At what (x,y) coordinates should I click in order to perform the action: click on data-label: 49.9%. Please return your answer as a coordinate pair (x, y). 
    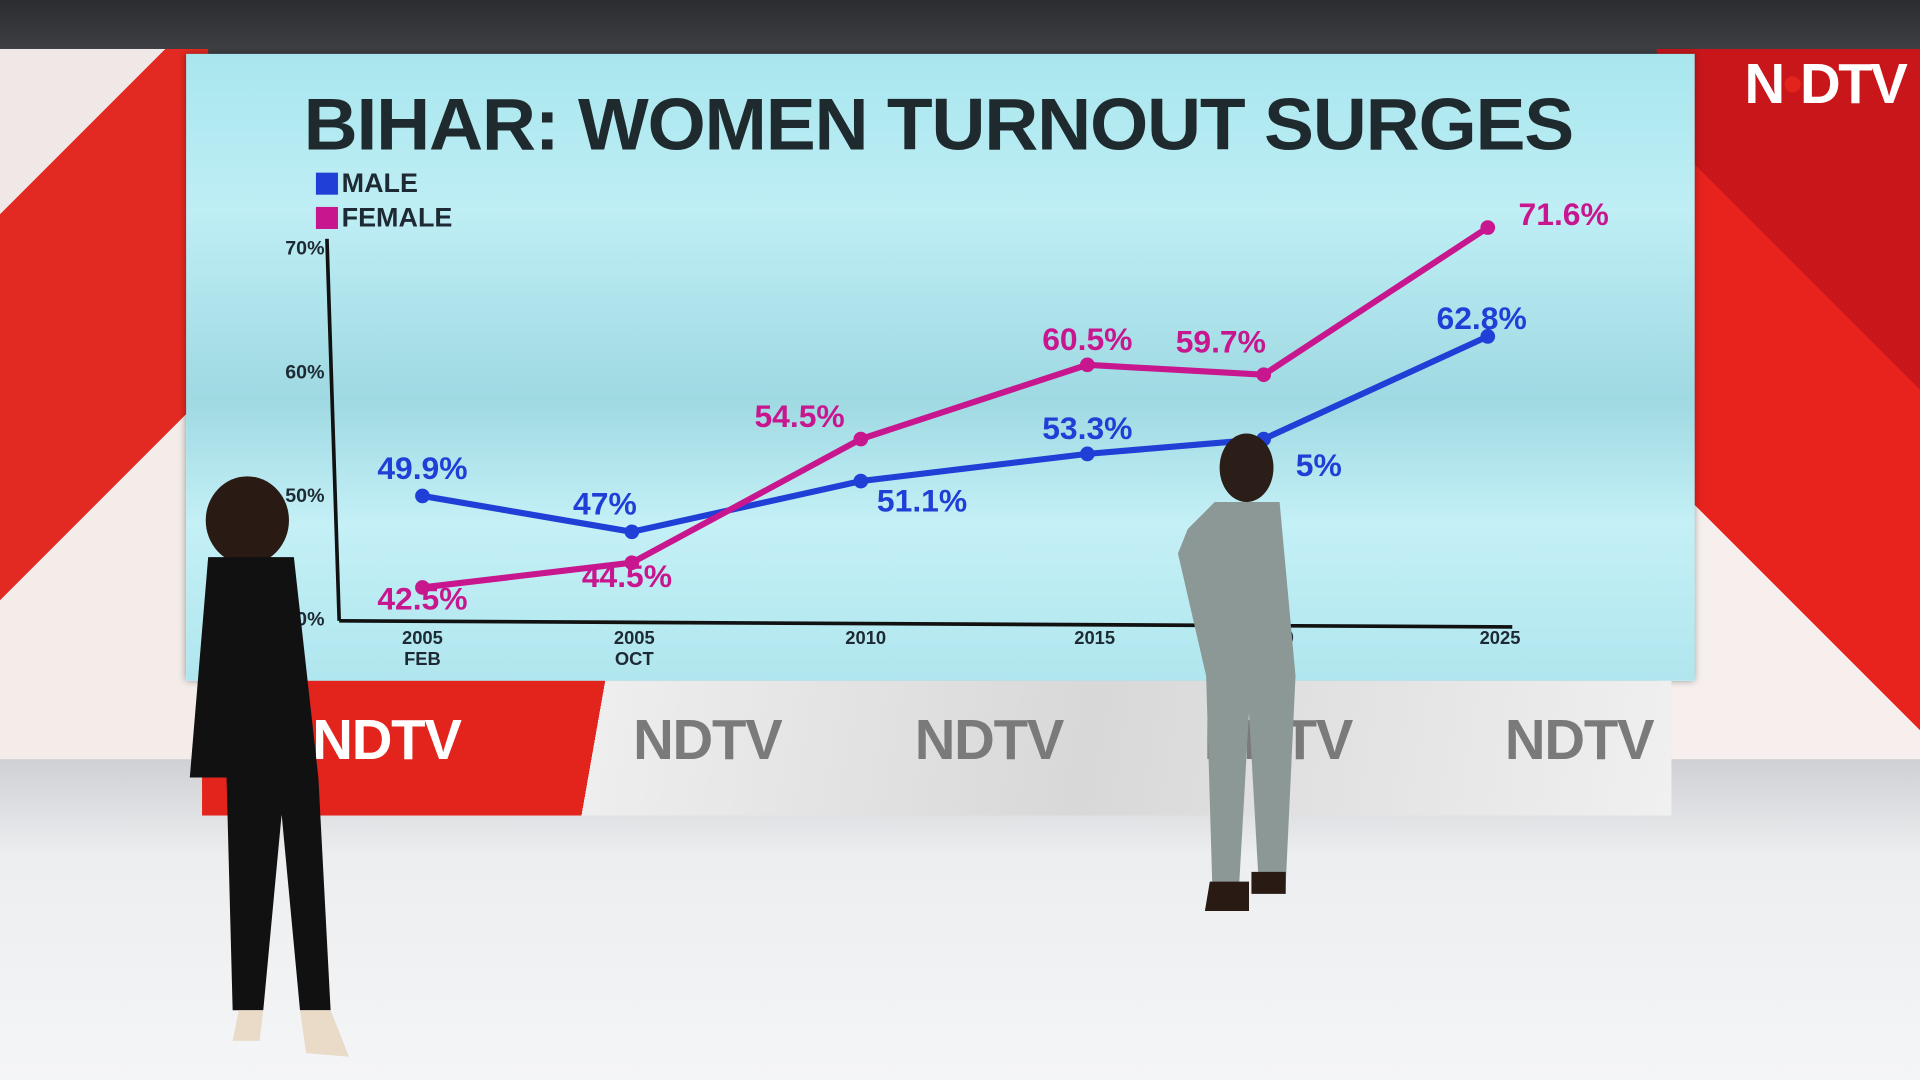
    Looking at the image, I should click on (422, 468).